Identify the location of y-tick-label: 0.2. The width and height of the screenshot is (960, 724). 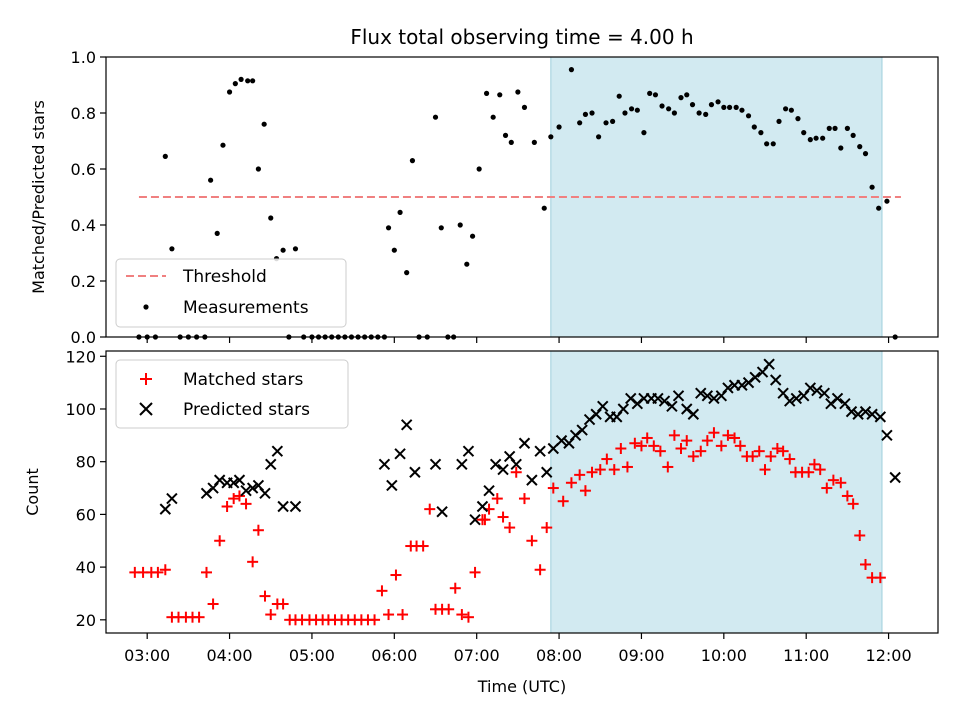
(83, 281).